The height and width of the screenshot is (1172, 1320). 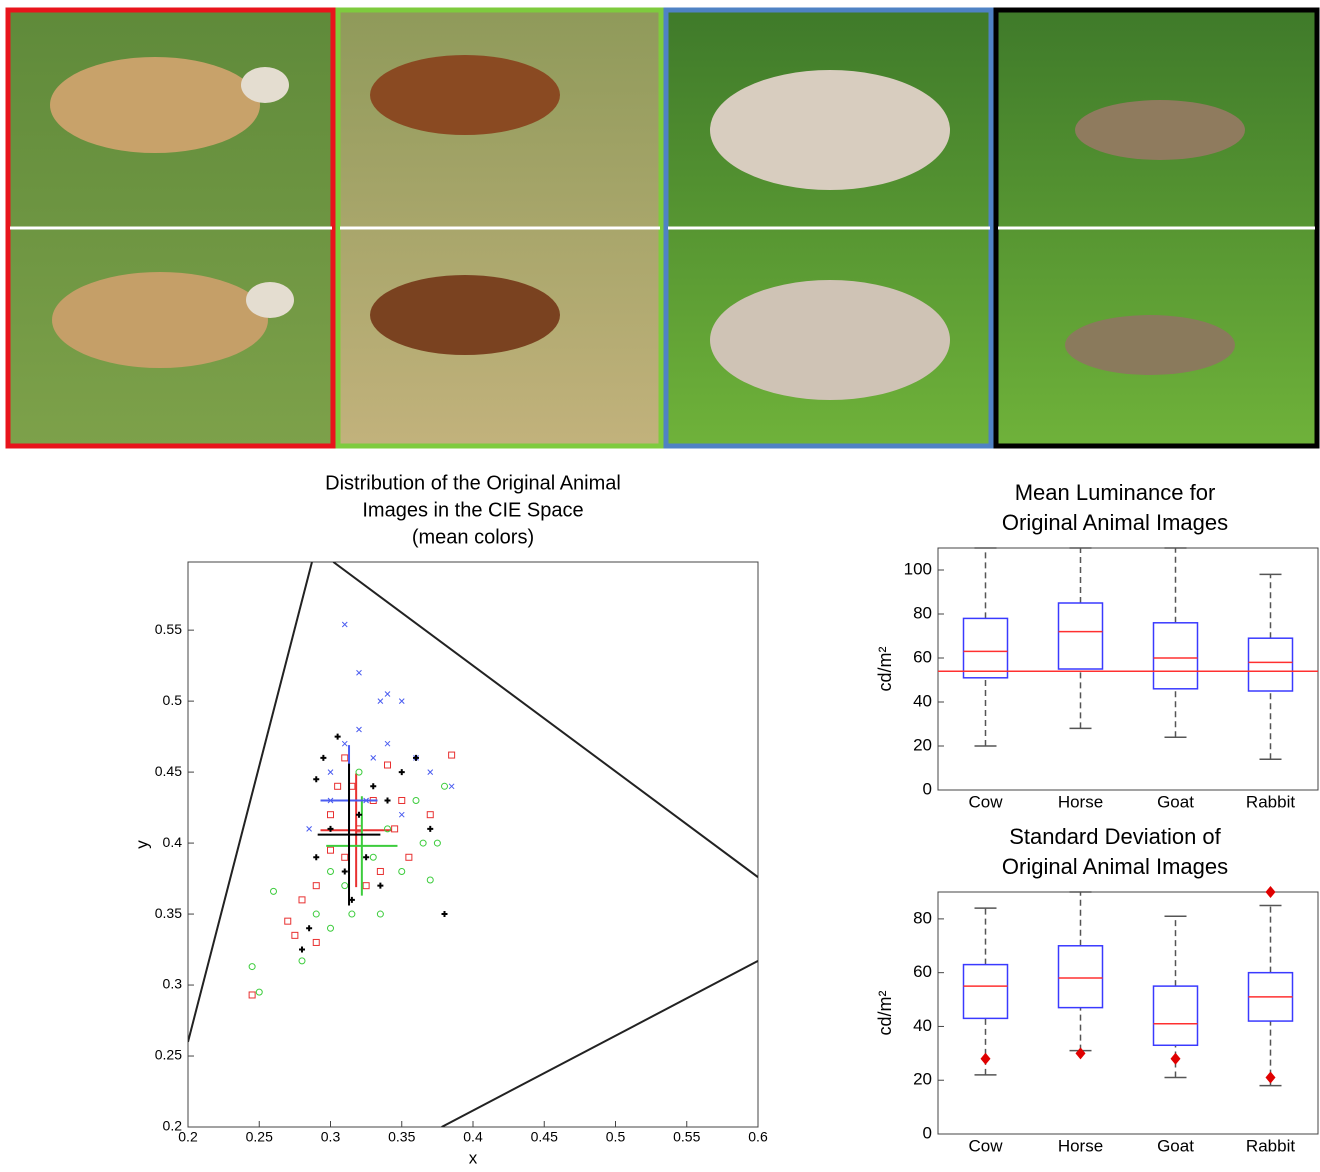 What do you see at coordinates (168, 1055) in the screenshot?
I see `y-tick-label: 0.25` at bounding box center [168, 1055].